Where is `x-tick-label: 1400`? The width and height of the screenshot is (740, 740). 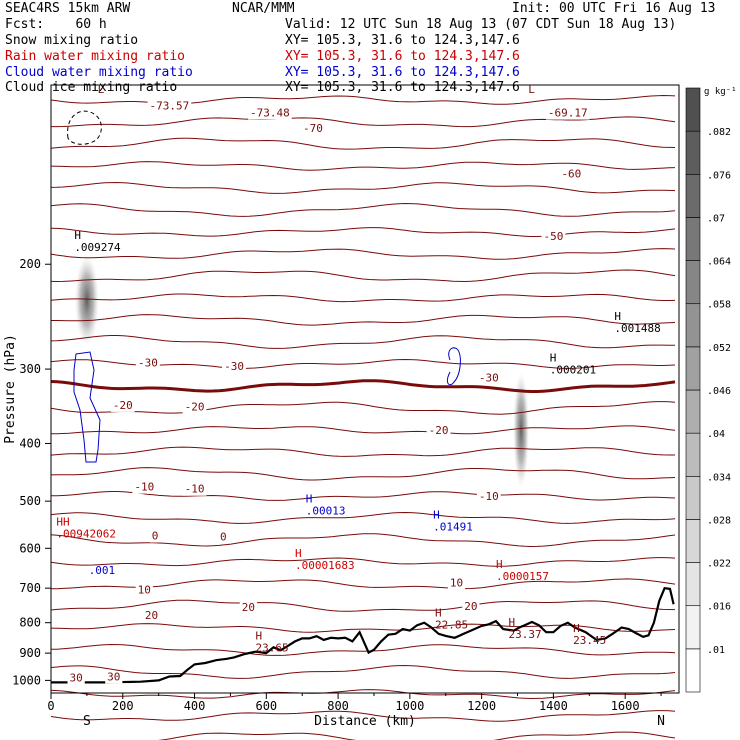
x-tick-label: 1400 is located at coordinates (553, 706).